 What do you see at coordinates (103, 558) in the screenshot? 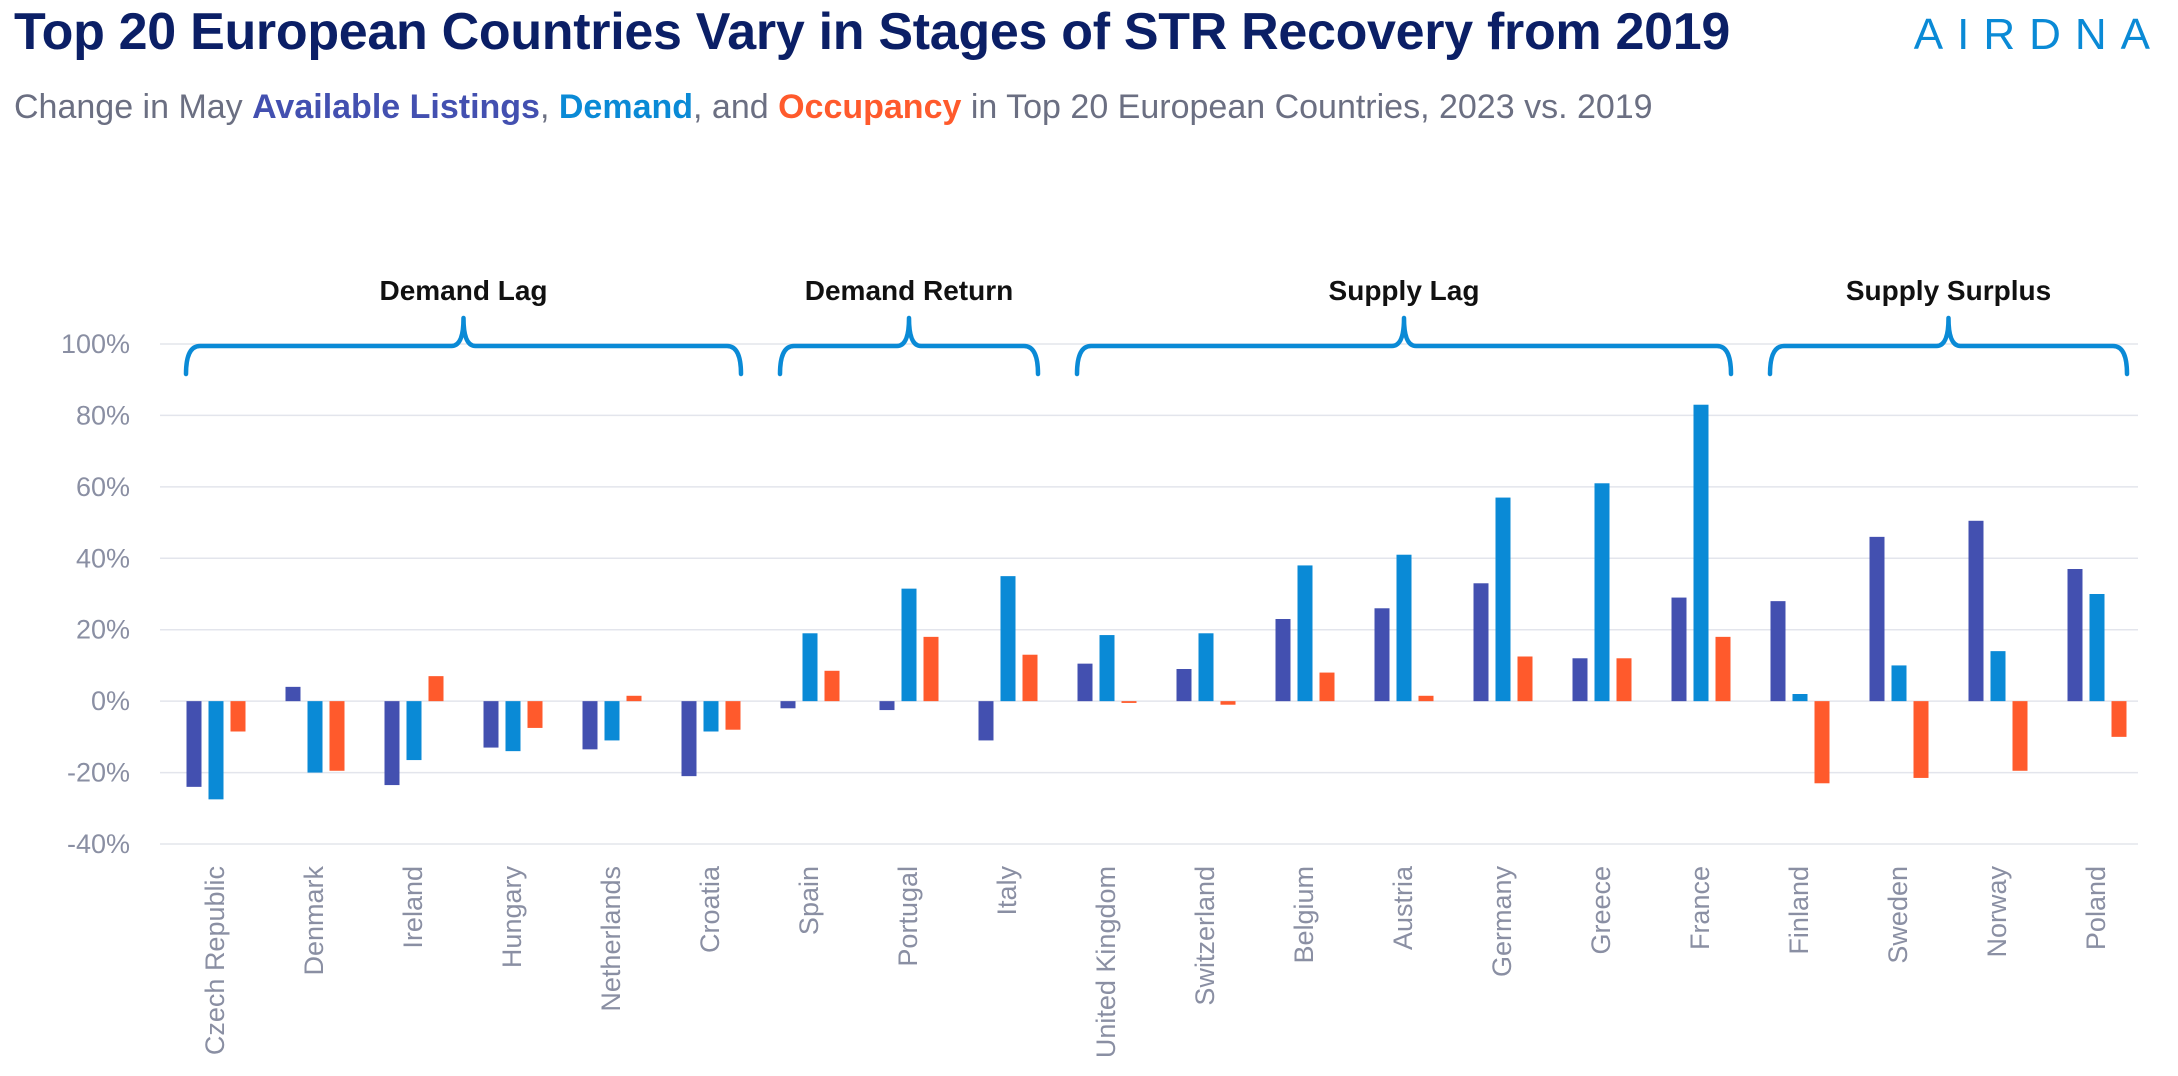
I see `y-tick-label: 40%` at bounding box center [103, 558].